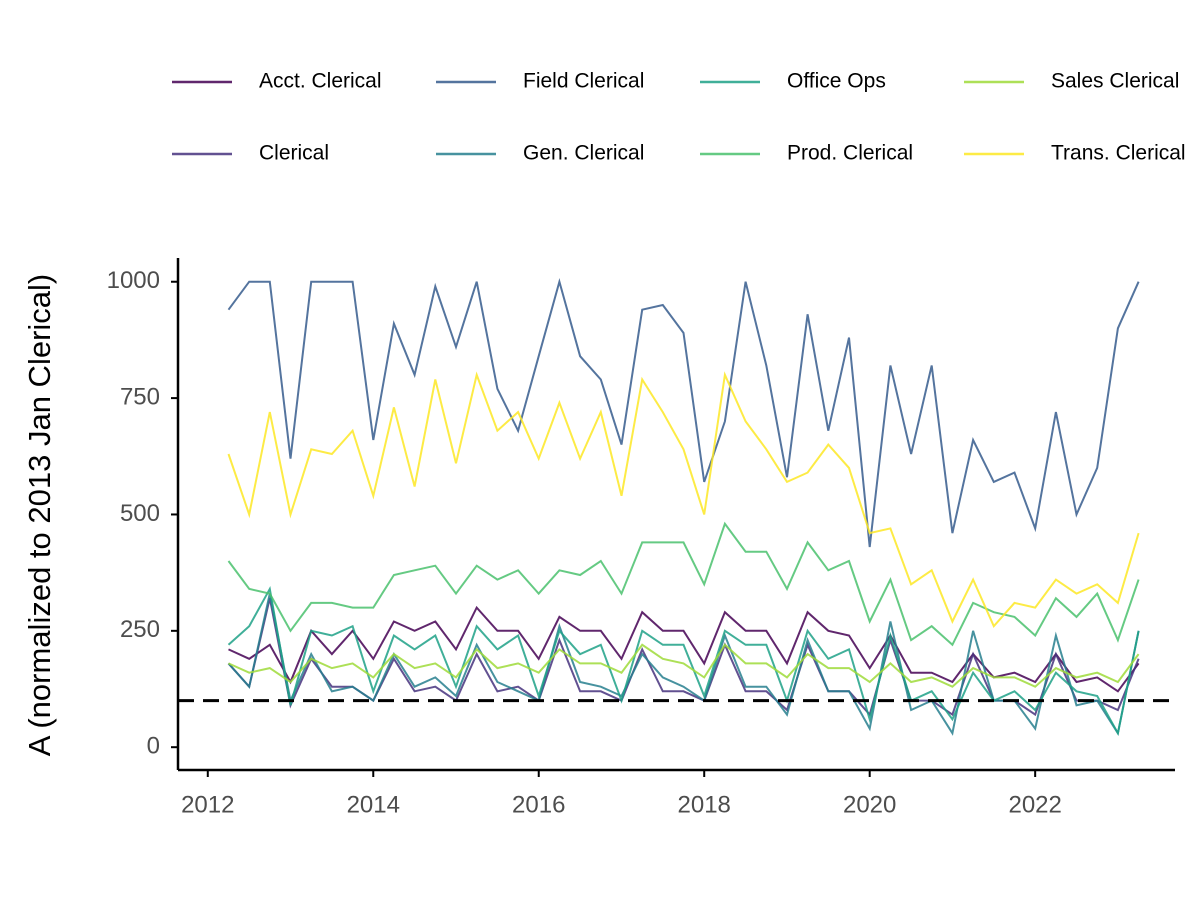  I want to click on y-tick-label: 250, so click(140, 629).